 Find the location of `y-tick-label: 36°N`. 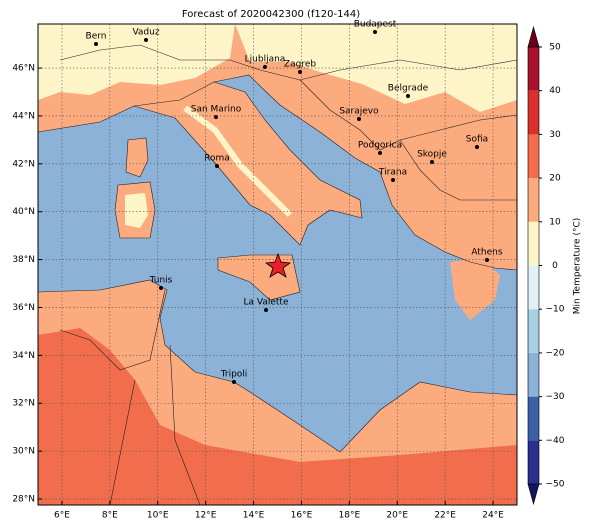

y-tick-label: 36°N is located at coordinates (23, 308).